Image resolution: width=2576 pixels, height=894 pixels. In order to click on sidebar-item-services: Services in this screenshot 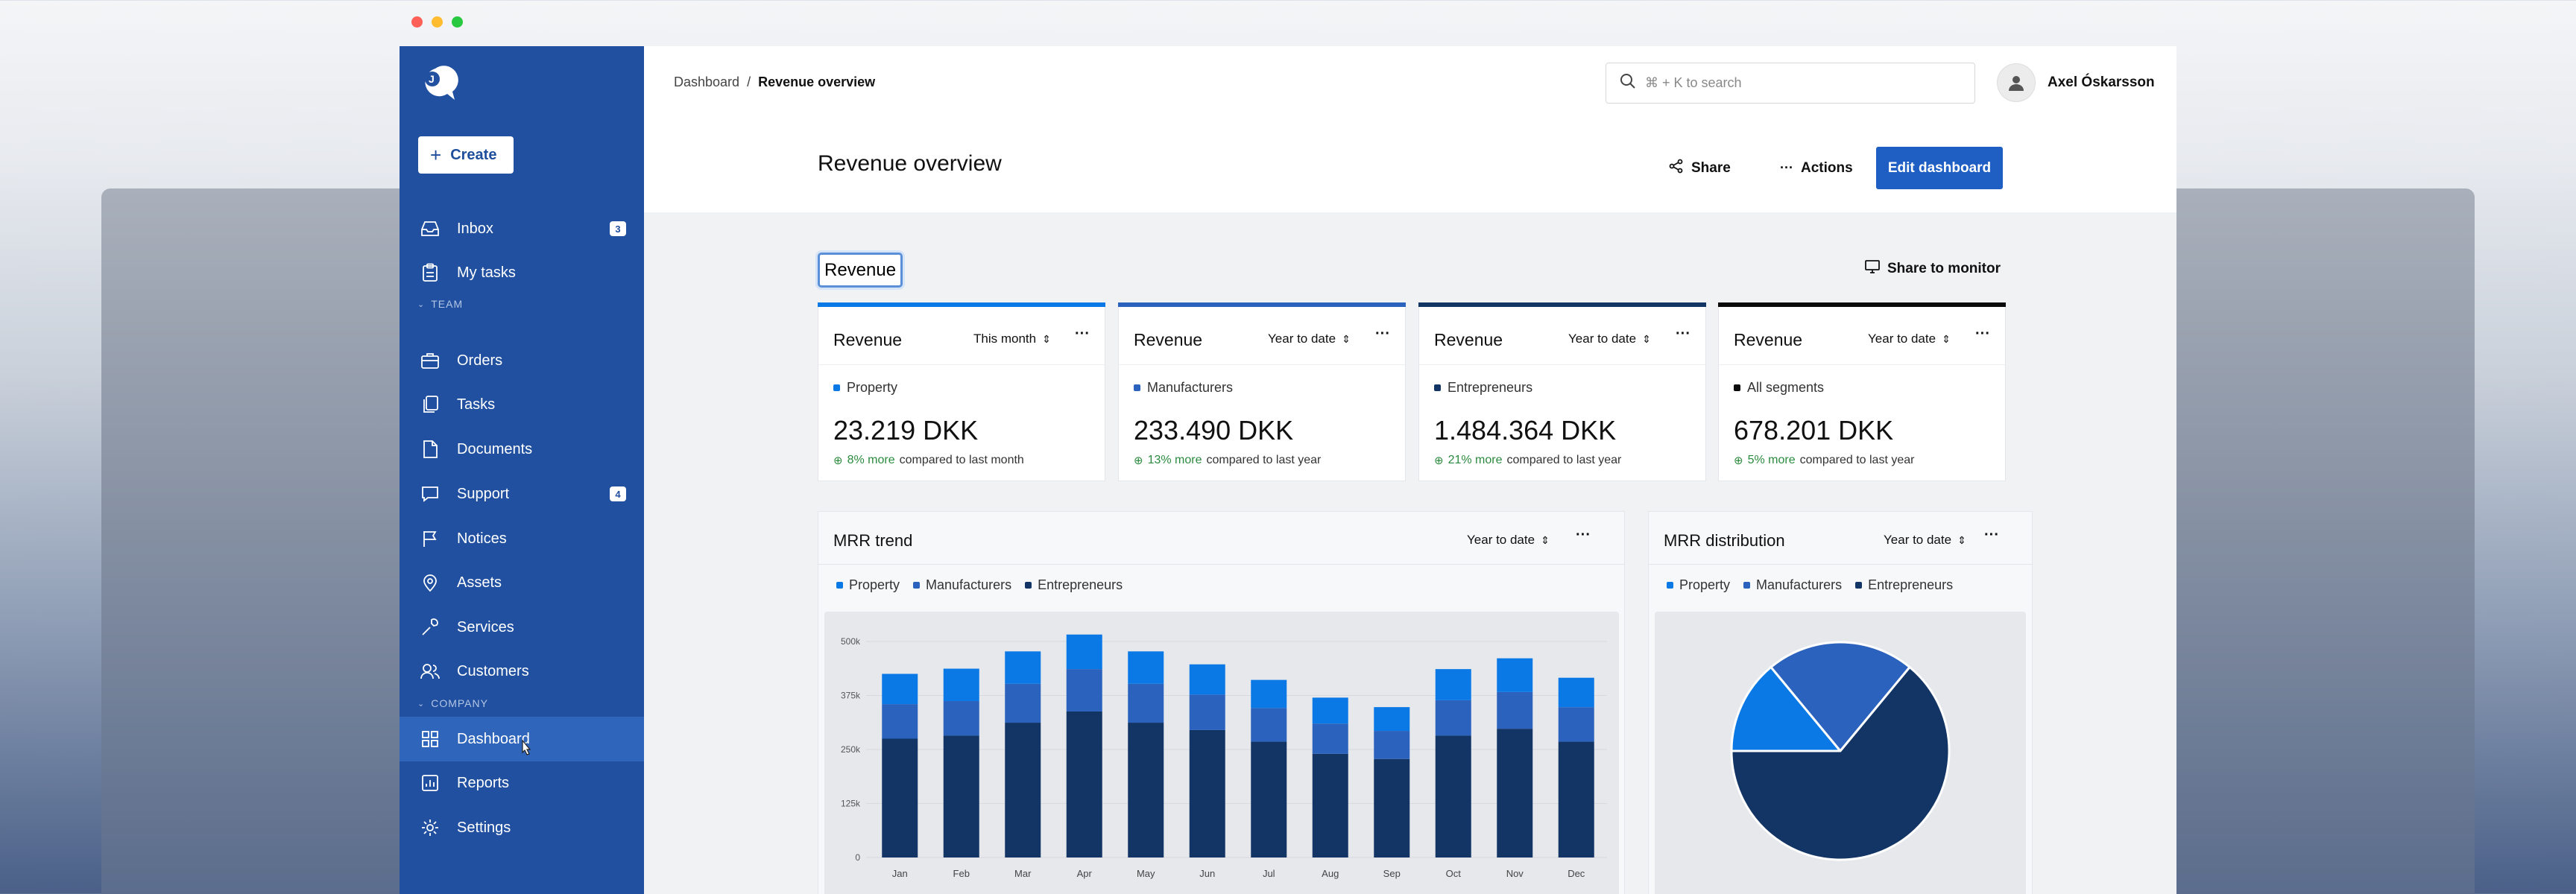, I will do `click(522, 628)`.